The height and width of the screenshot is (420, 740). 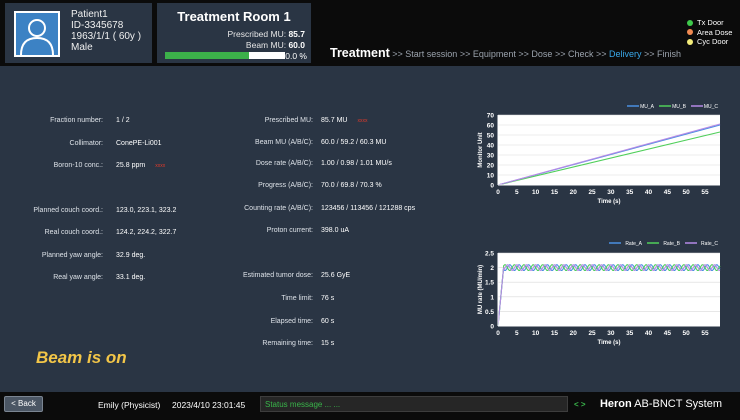 What do you see at coordinates (711, 107) in the screenshot?
I see `mu-chart-legend-label: MU_C` at bounding box center [711, 107].